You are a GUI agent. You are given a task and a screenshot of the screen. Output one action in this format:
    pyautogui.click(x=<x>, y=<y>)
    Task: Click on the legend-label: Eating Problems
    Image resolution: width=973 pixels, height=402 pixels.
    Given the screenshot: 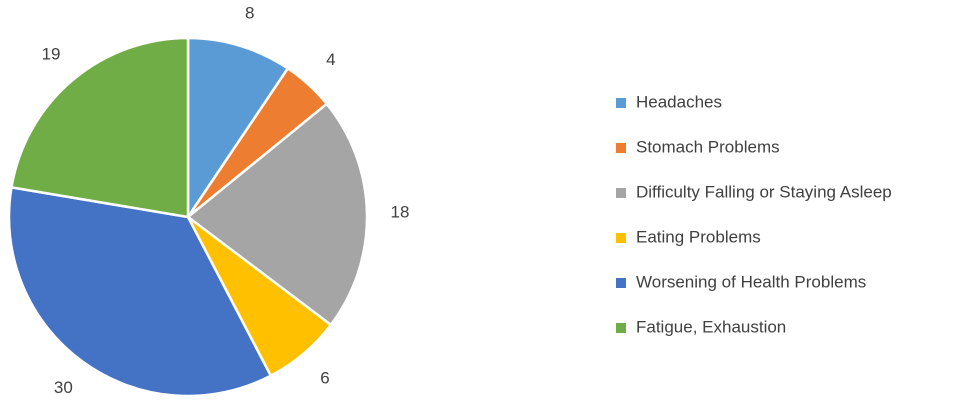 What is the action you would take?
    pyautogui.click(x=698, y=236)
    